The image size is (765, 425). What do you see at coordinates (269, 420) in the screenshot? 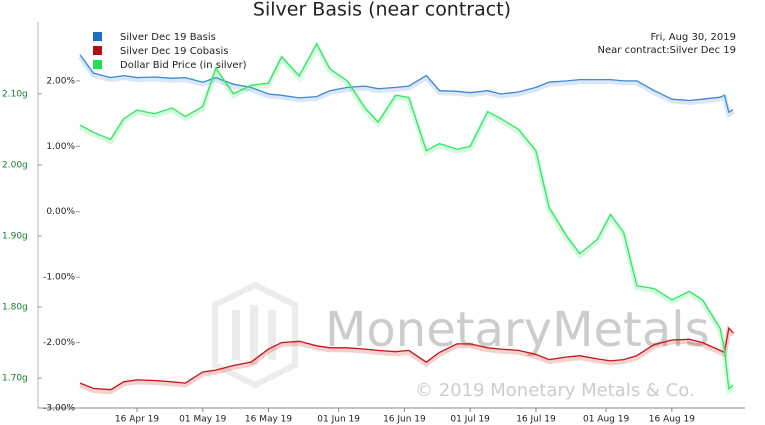
I see `x-tick-label: 16 May 19` at bounding box center [269, 420].